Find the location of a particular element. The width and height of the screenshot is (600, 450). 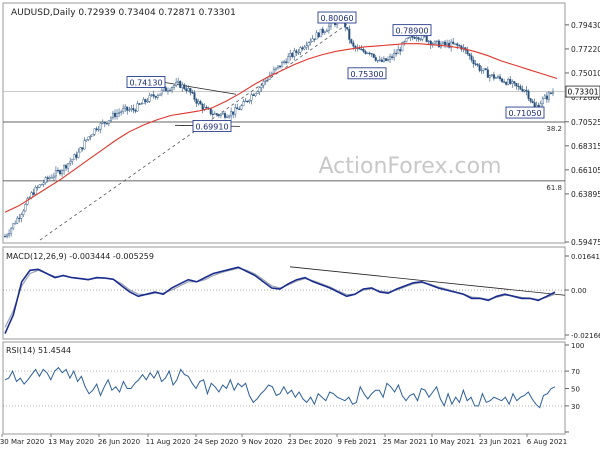

price-y-label: 0.59475 is located at coordinates (585, 242).